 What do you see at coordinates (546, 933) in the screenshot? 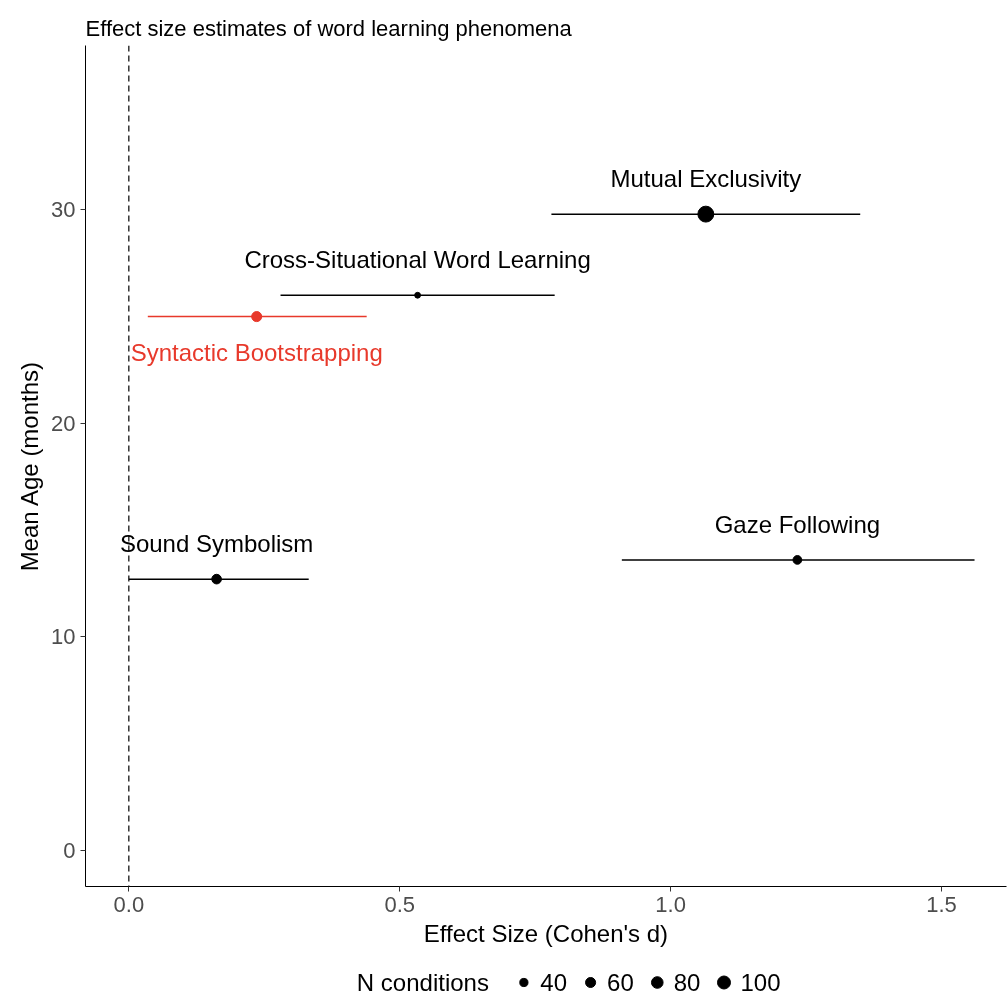
I see `x-axis-title: Effect Size (Cohen's d)` at bounding box center [546, 933].